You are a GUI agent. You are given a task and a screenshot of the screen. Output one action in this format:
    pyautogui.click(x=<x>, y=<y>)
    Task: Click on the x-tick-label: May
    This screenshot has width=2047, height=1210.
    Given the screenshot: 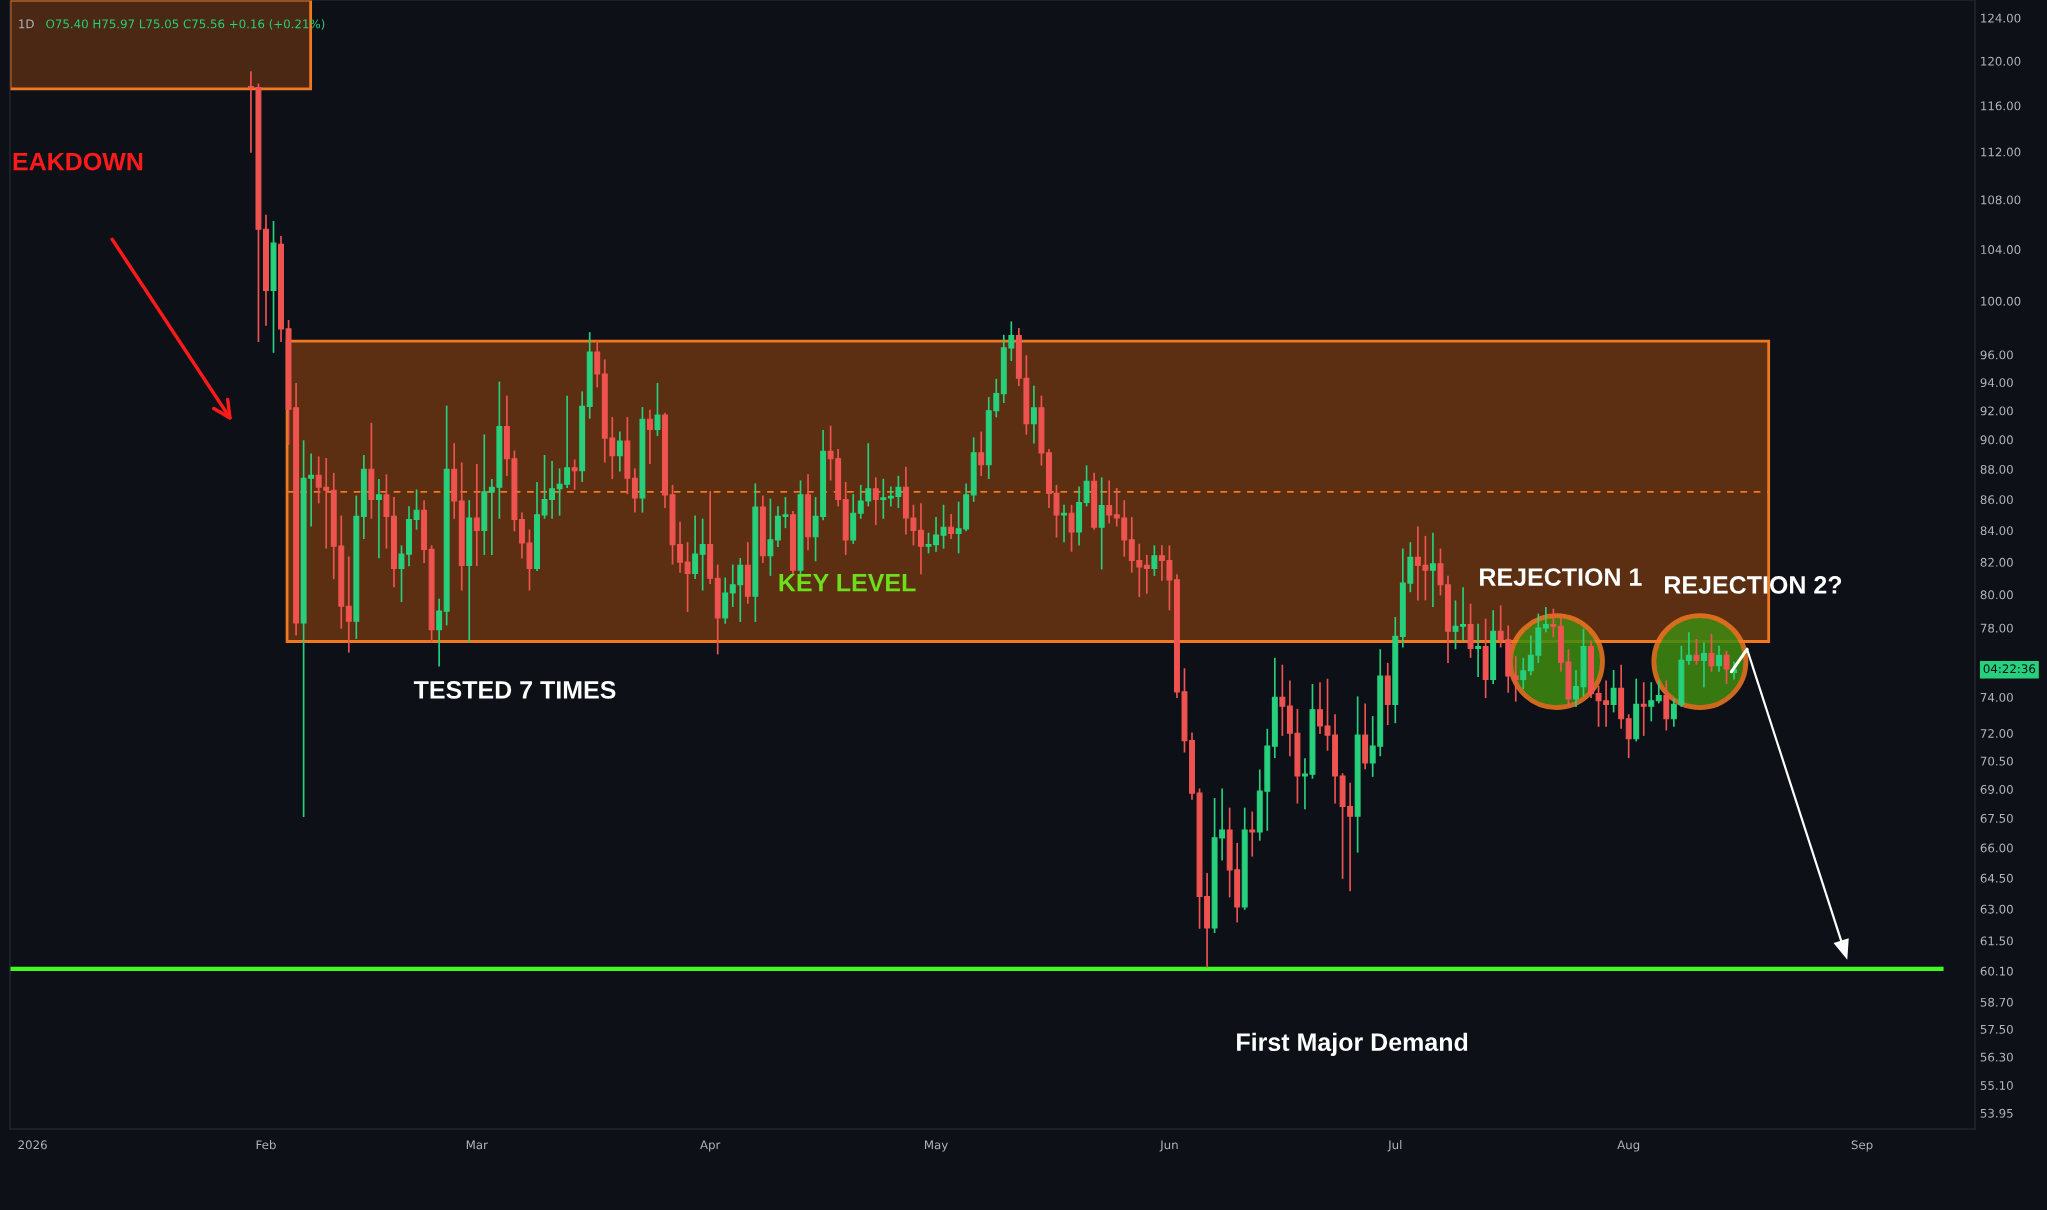 What is the action you would take?
    pyautogui.click(x=936, y=1146)
    